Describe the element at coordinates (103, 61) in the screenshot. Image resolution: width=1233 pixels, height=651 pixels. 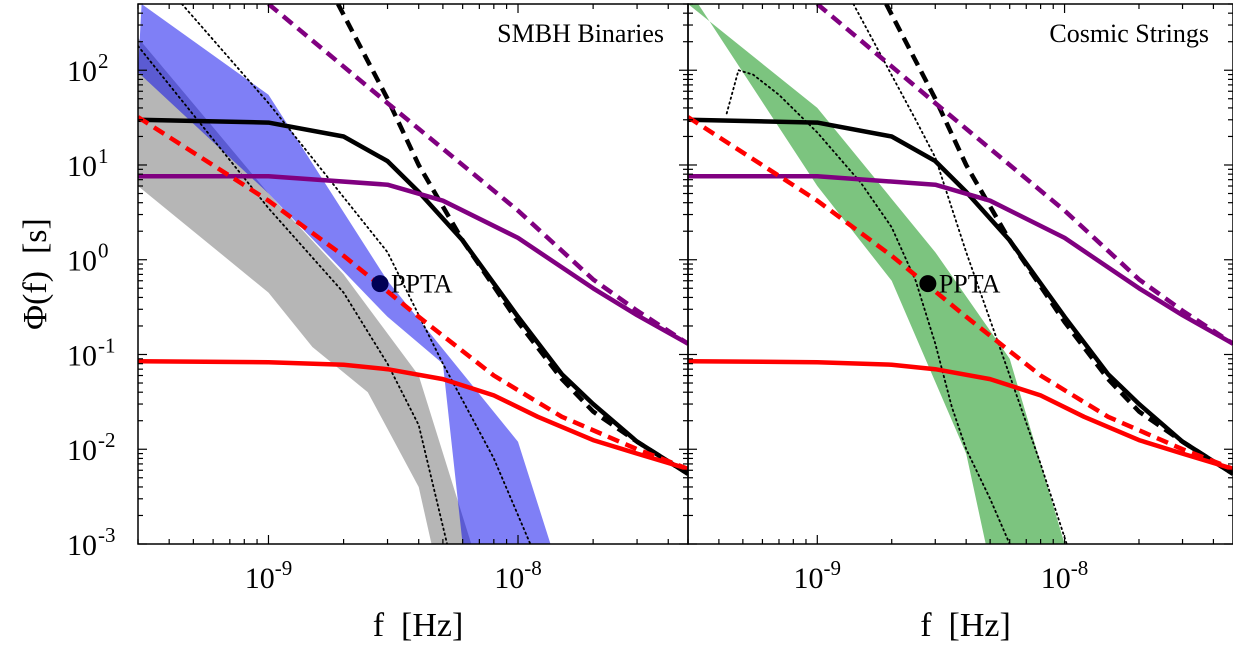
I see `y-tick-label-exponent: 2` at that location.